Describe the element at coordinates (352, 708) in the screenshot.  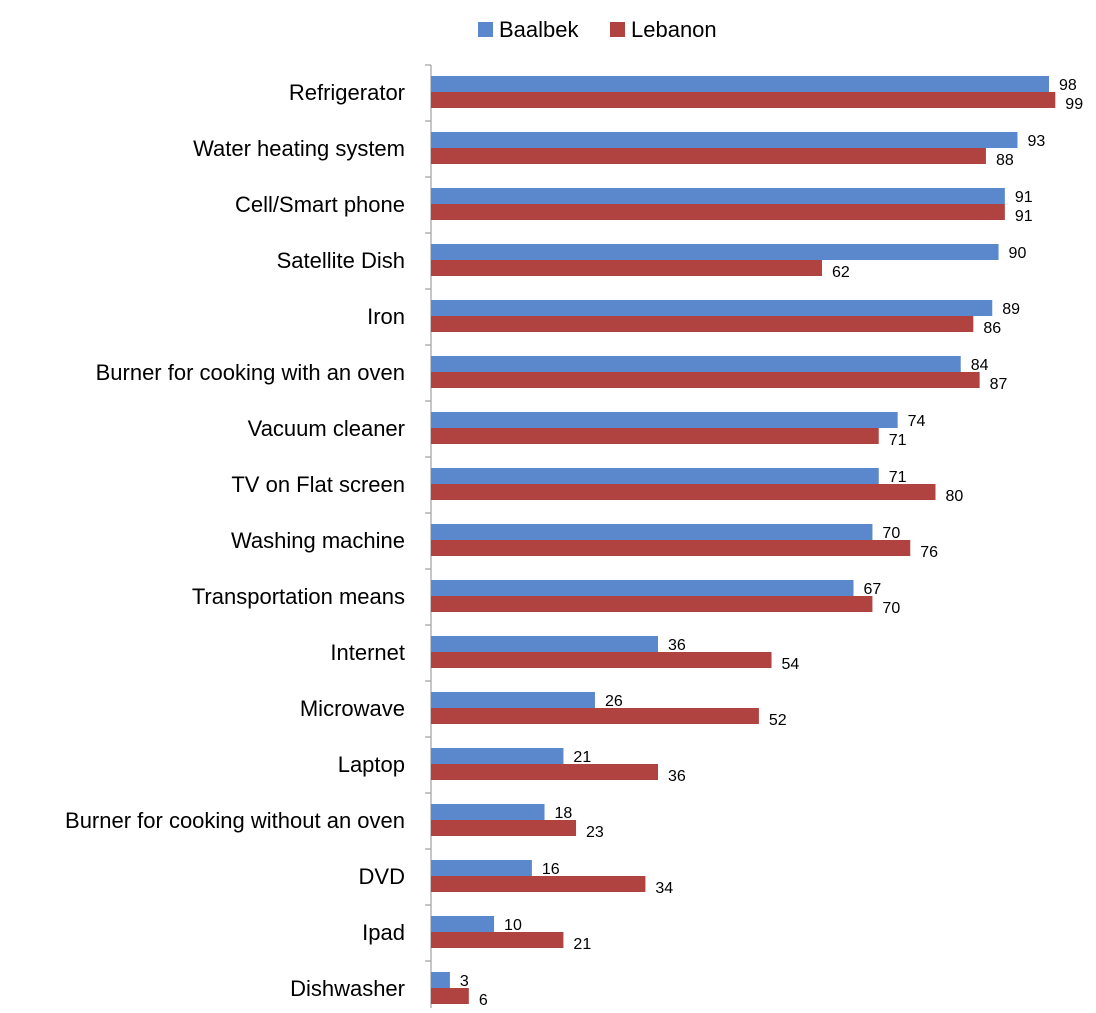
I see `category-label-microwave: Microwave` at that location.